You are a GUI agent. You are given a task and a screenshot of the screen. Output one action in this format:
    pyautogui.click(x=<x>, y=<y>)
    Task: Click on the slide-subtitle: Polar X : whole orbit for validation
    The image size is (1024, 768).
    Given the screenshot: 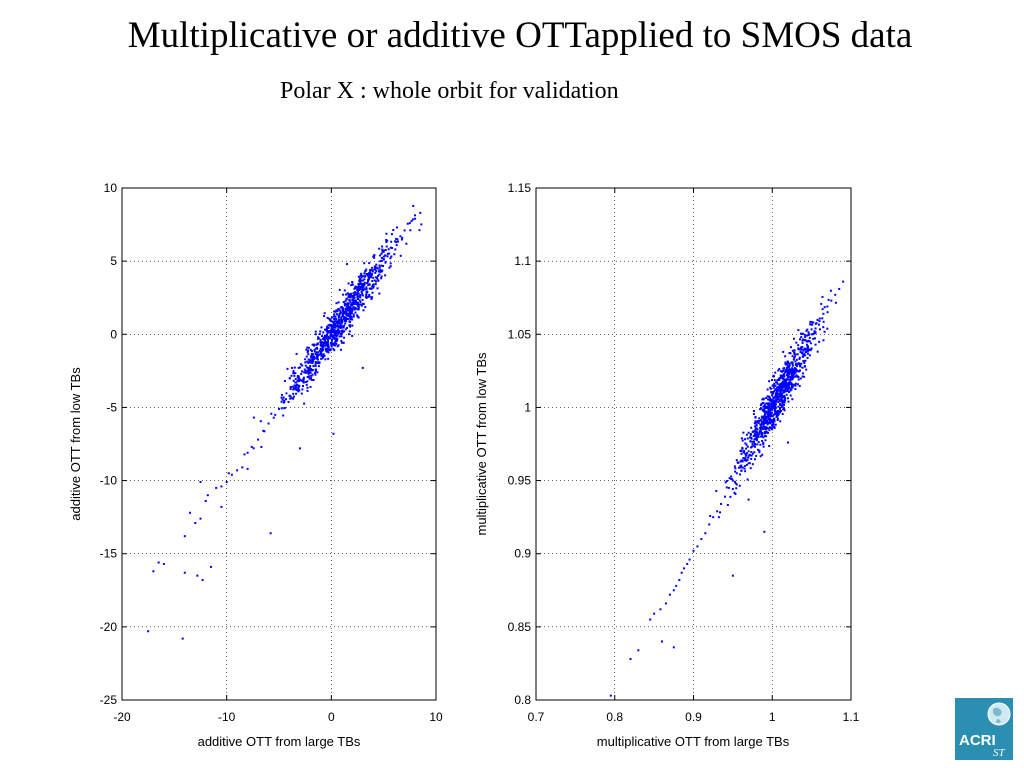 What is the action you would take?
    pyautogui.click(x=449, y=91)
    